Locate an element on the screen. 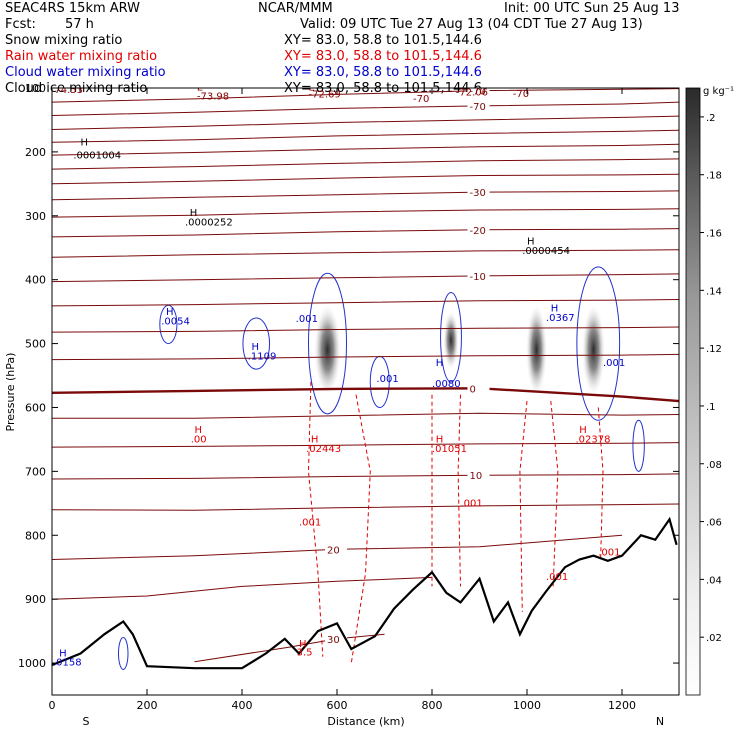 The height and width of the screenshot is (740, 740). temperature-label-9: -20 is located at coordinates (478, 231).